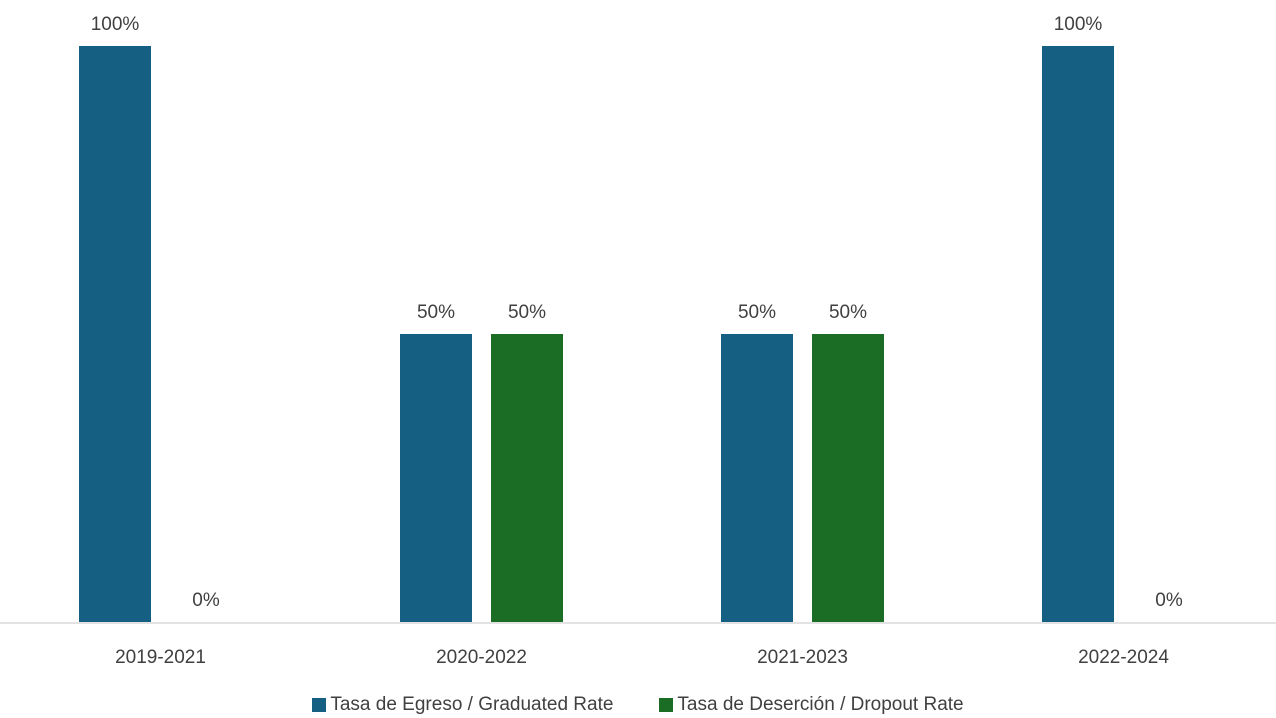 The image size is (1276, 718). What do you see at coordinates (757, 478) in the screenshot?
I see `bar-s0-2021-2023` at bounding box center [757, 478].